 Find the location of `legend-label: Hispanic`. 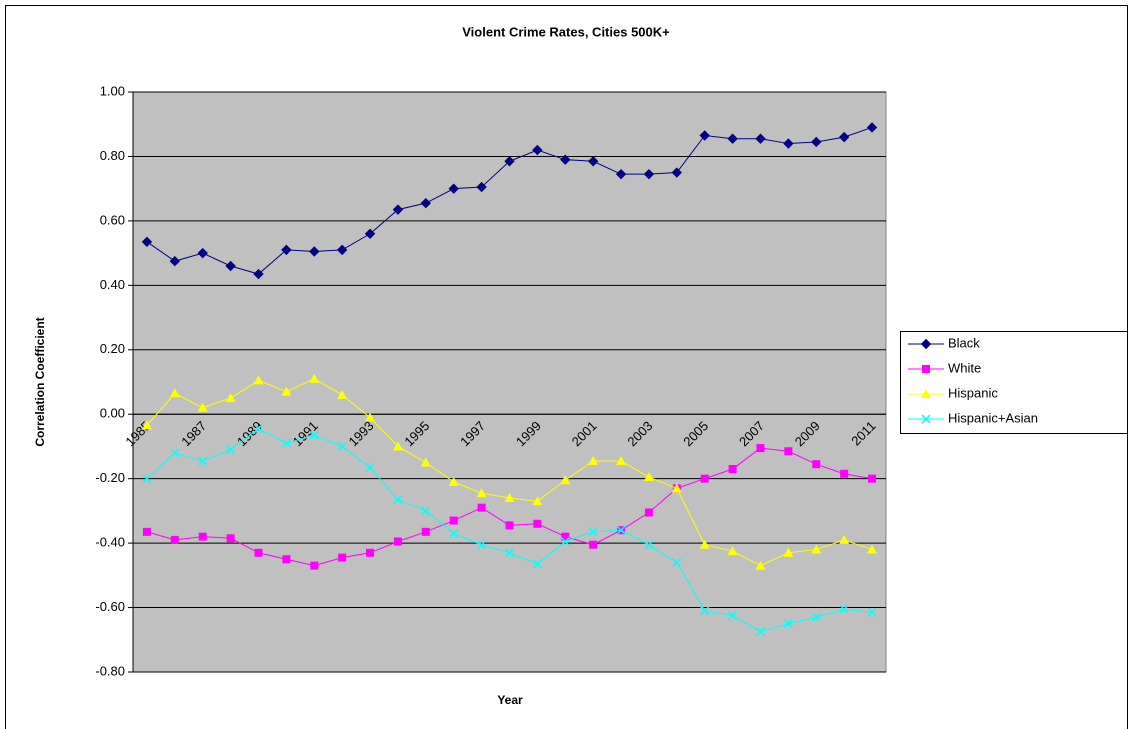

legend-label: Hispanic is located at coordinates (973, 392).